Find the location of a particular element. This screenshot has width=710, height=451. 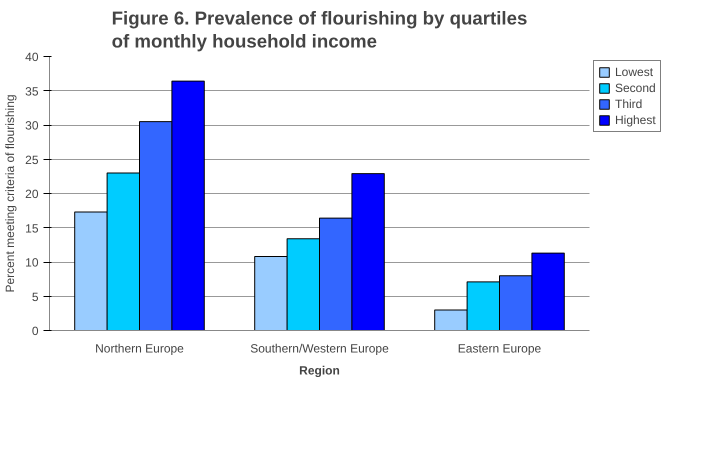

y-tick-label: 30 is located at coordinates (32, 125).